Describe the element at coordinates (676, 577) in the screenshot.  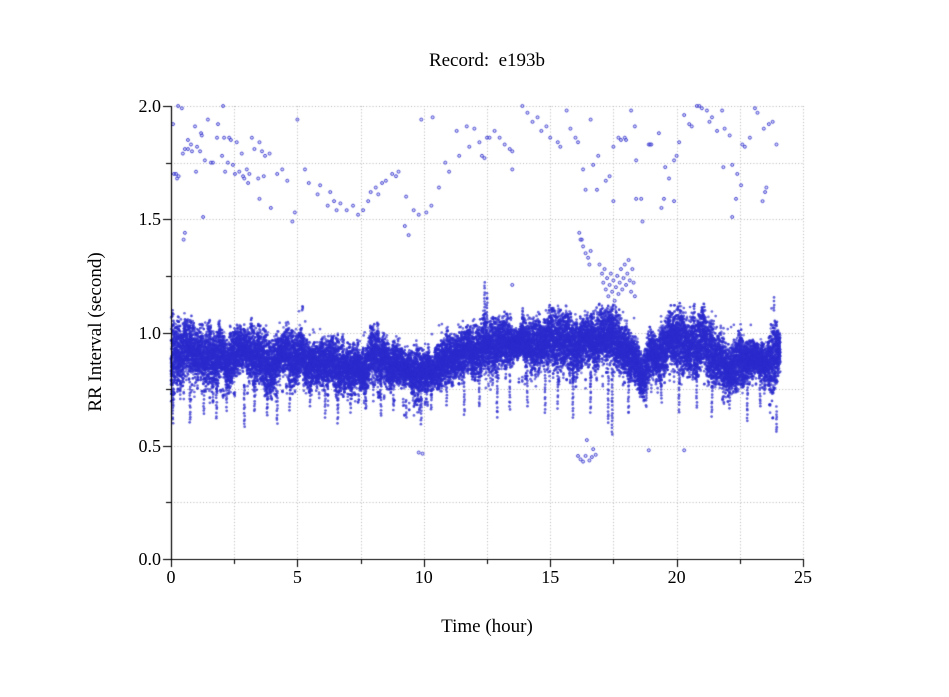
I see `x-tick-label: 20` at that location.